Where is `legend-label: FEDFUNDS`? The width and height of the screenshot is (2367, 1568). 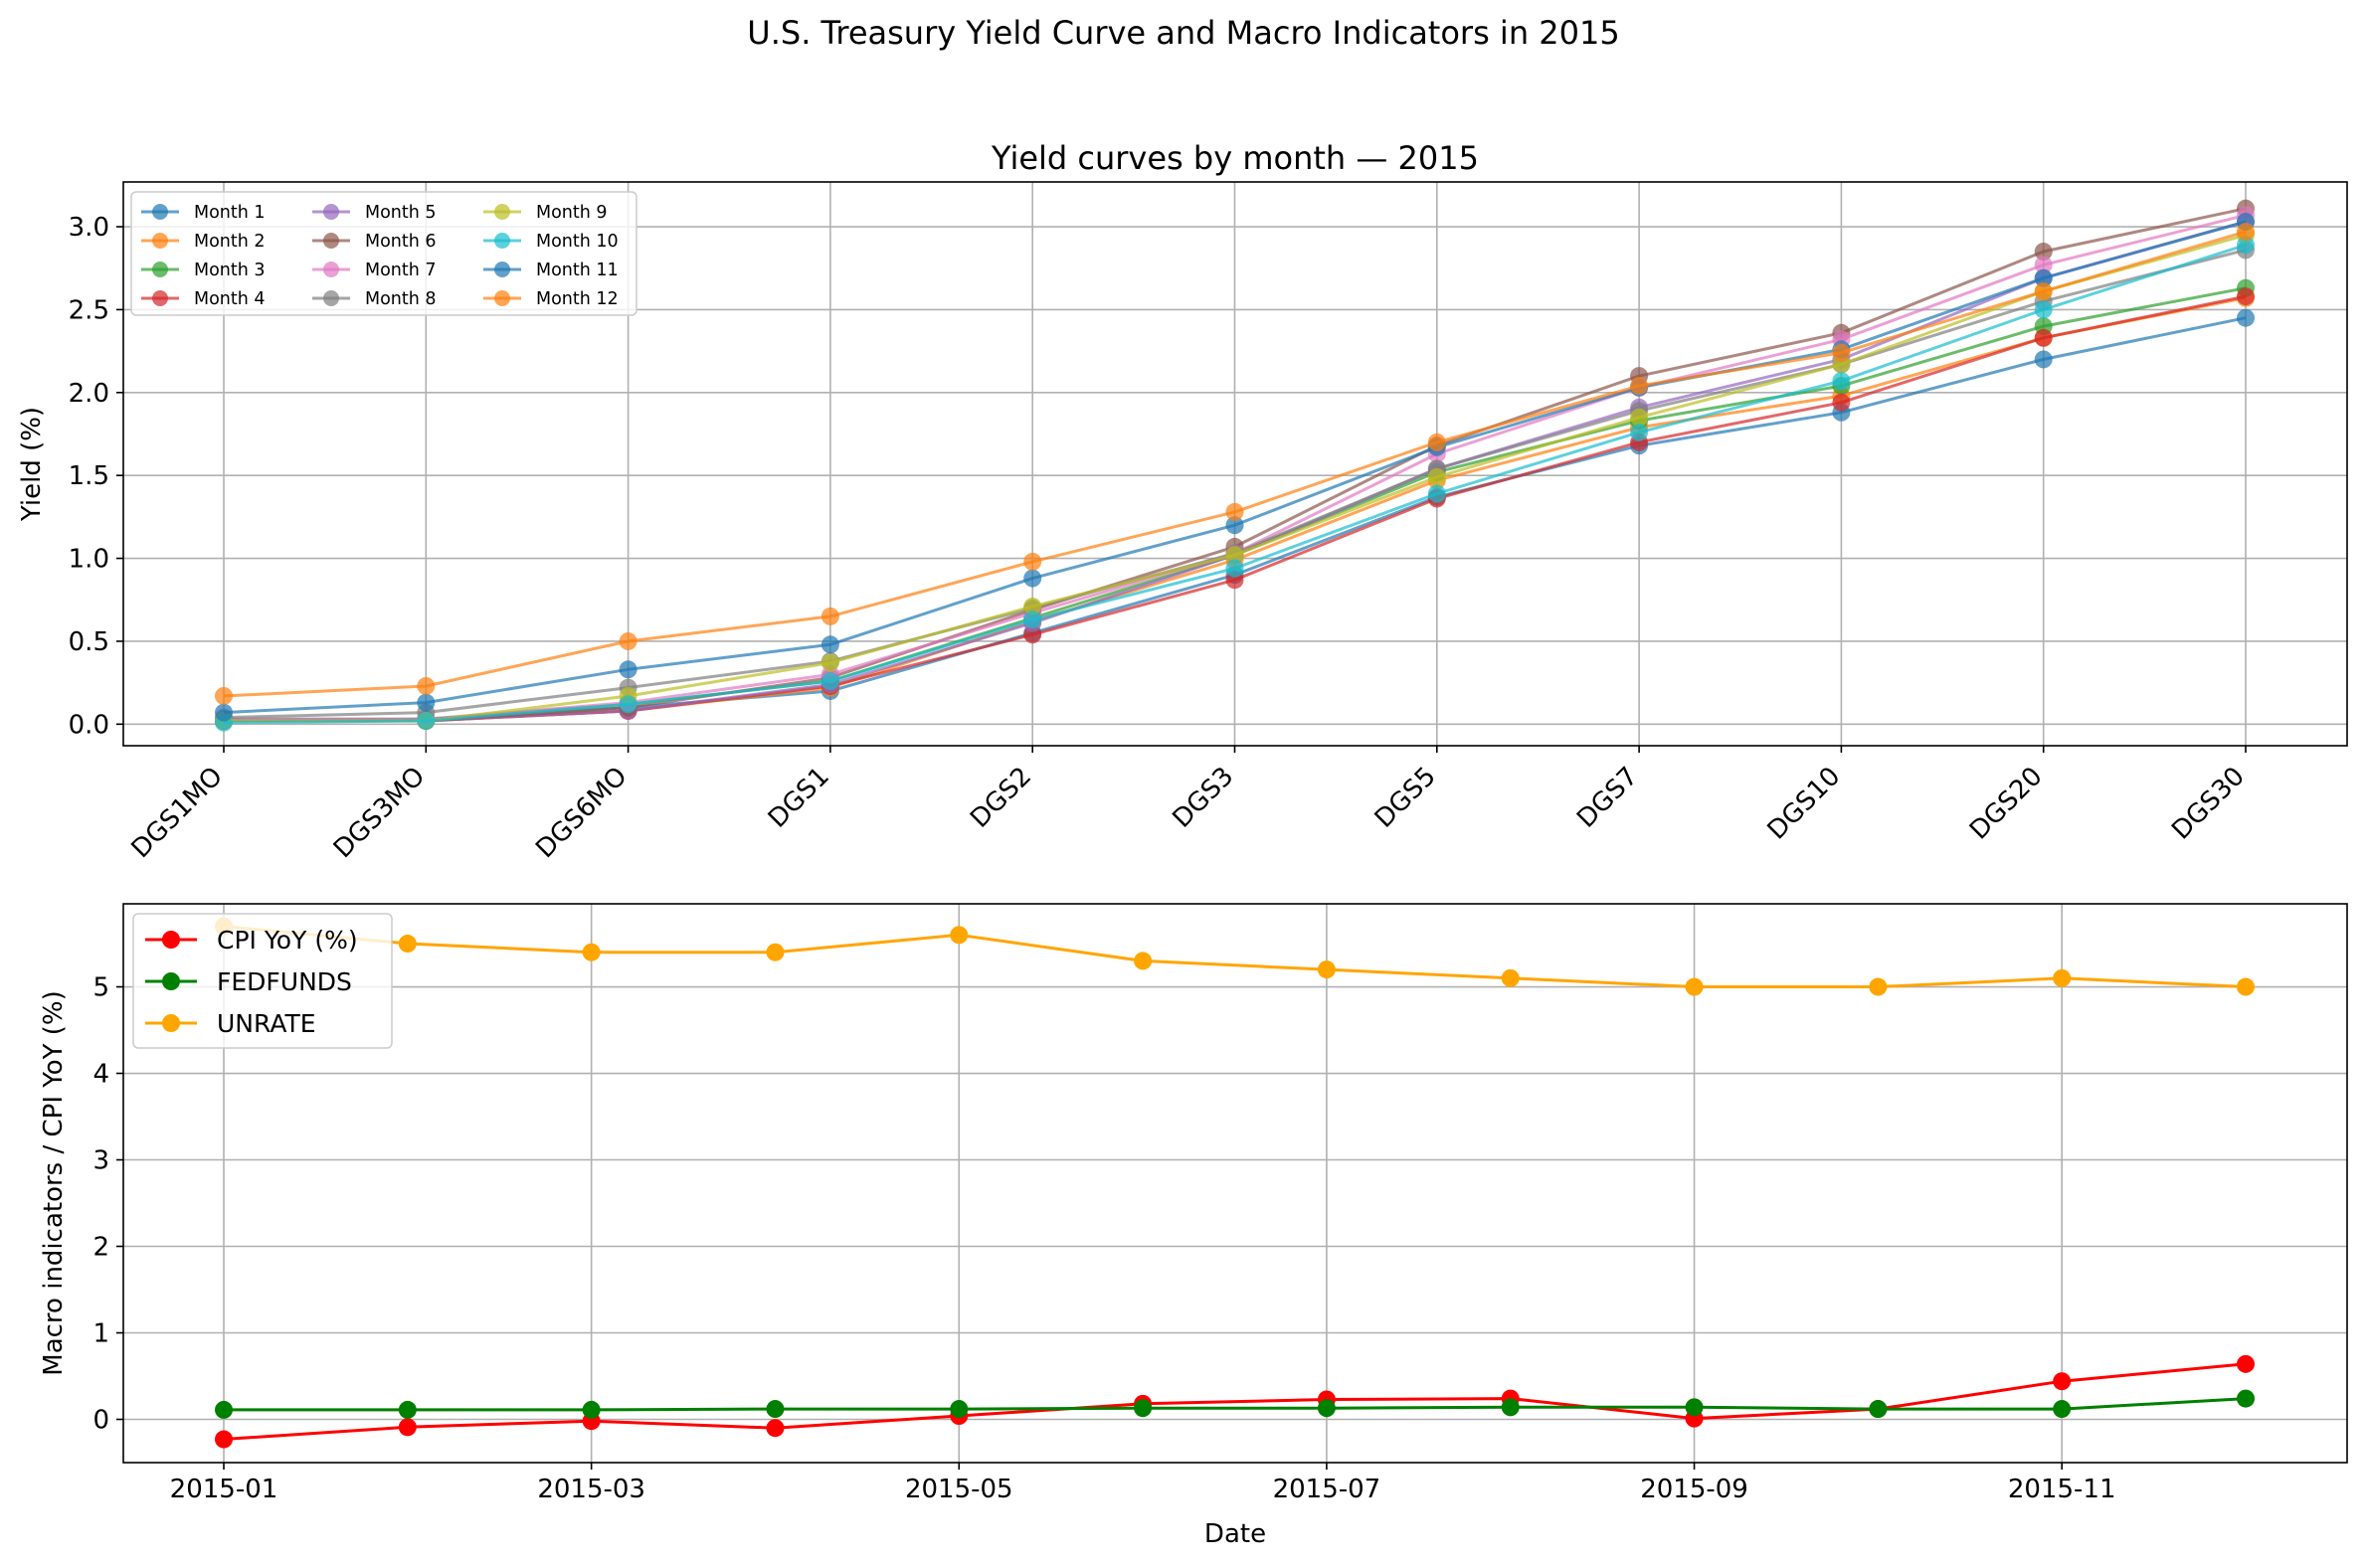
legend-label: FEDFUNDS is located at coordinates (284, 981).